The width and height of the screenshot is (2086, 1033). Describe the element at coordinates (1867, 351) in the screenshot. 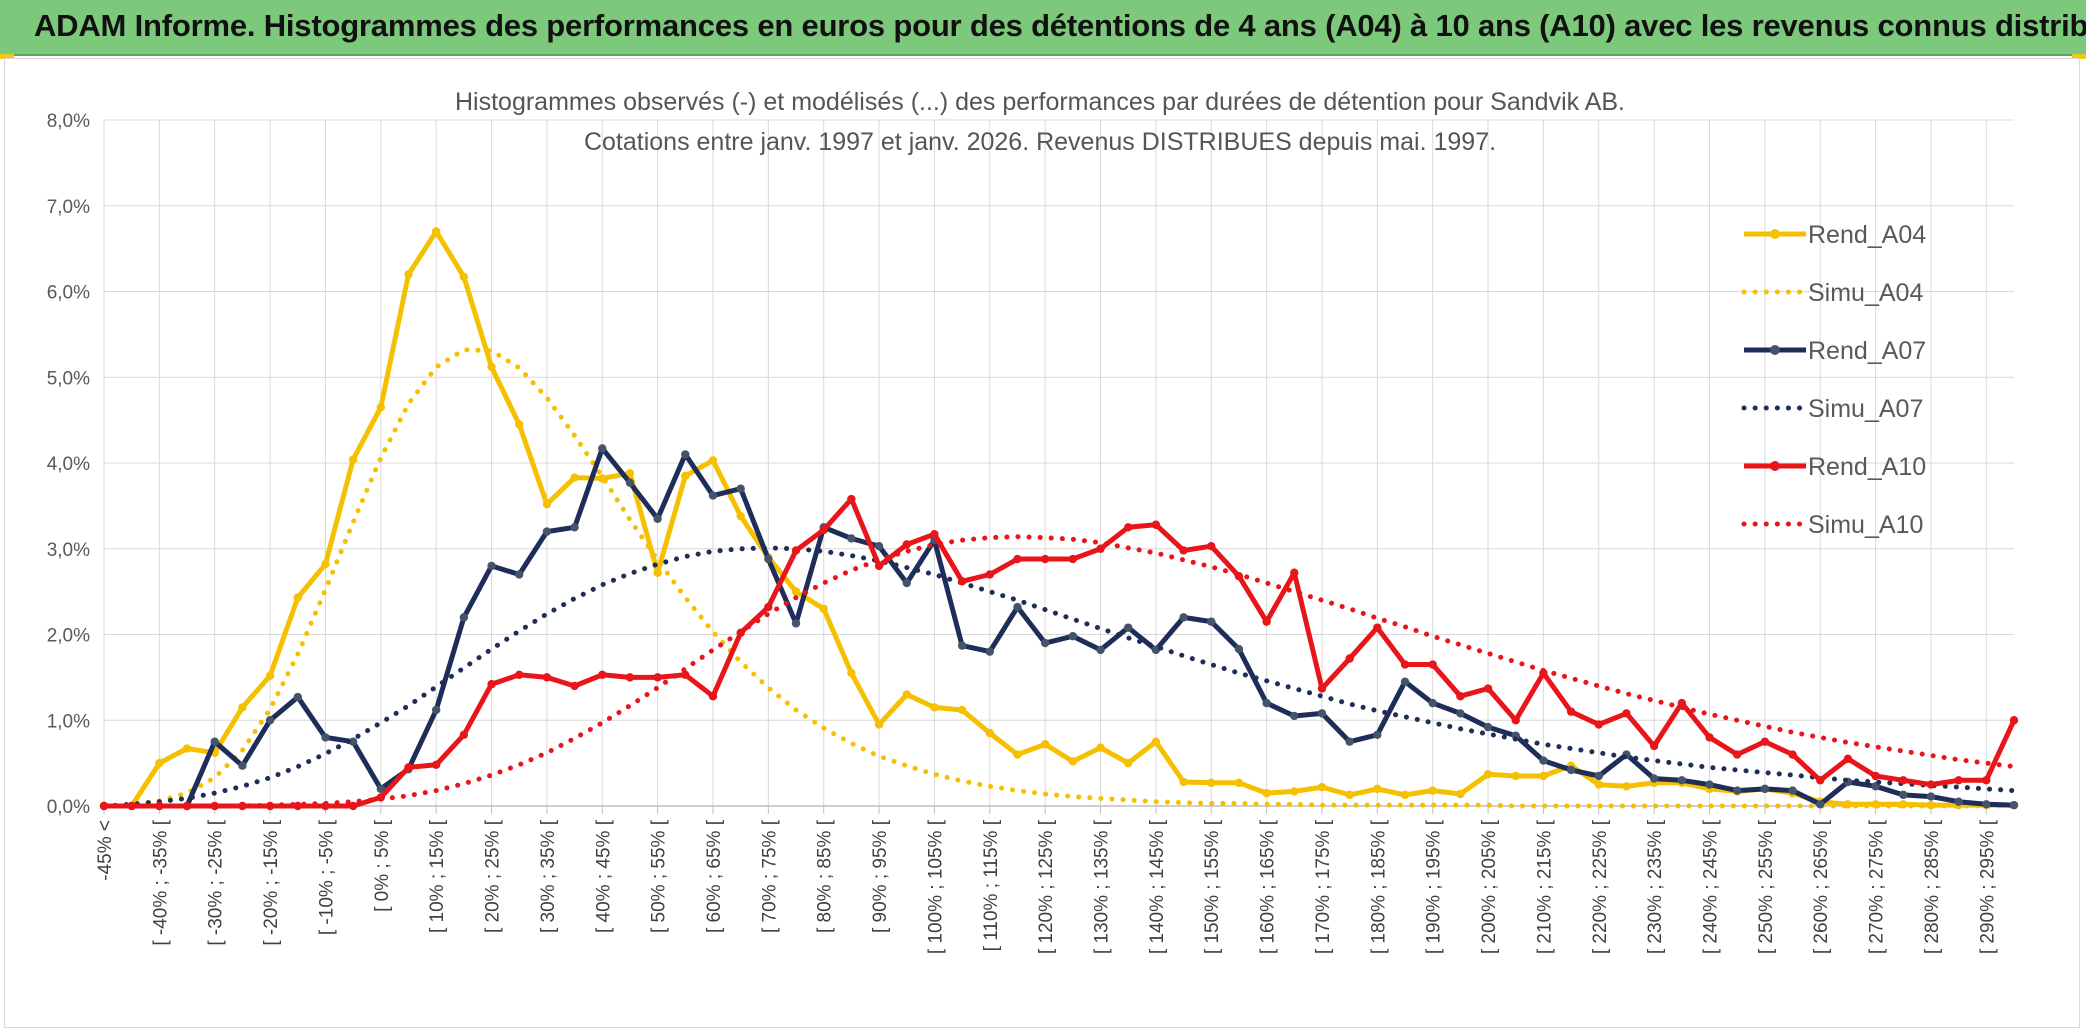

I see `legend-label: Rend_A07` at that location.